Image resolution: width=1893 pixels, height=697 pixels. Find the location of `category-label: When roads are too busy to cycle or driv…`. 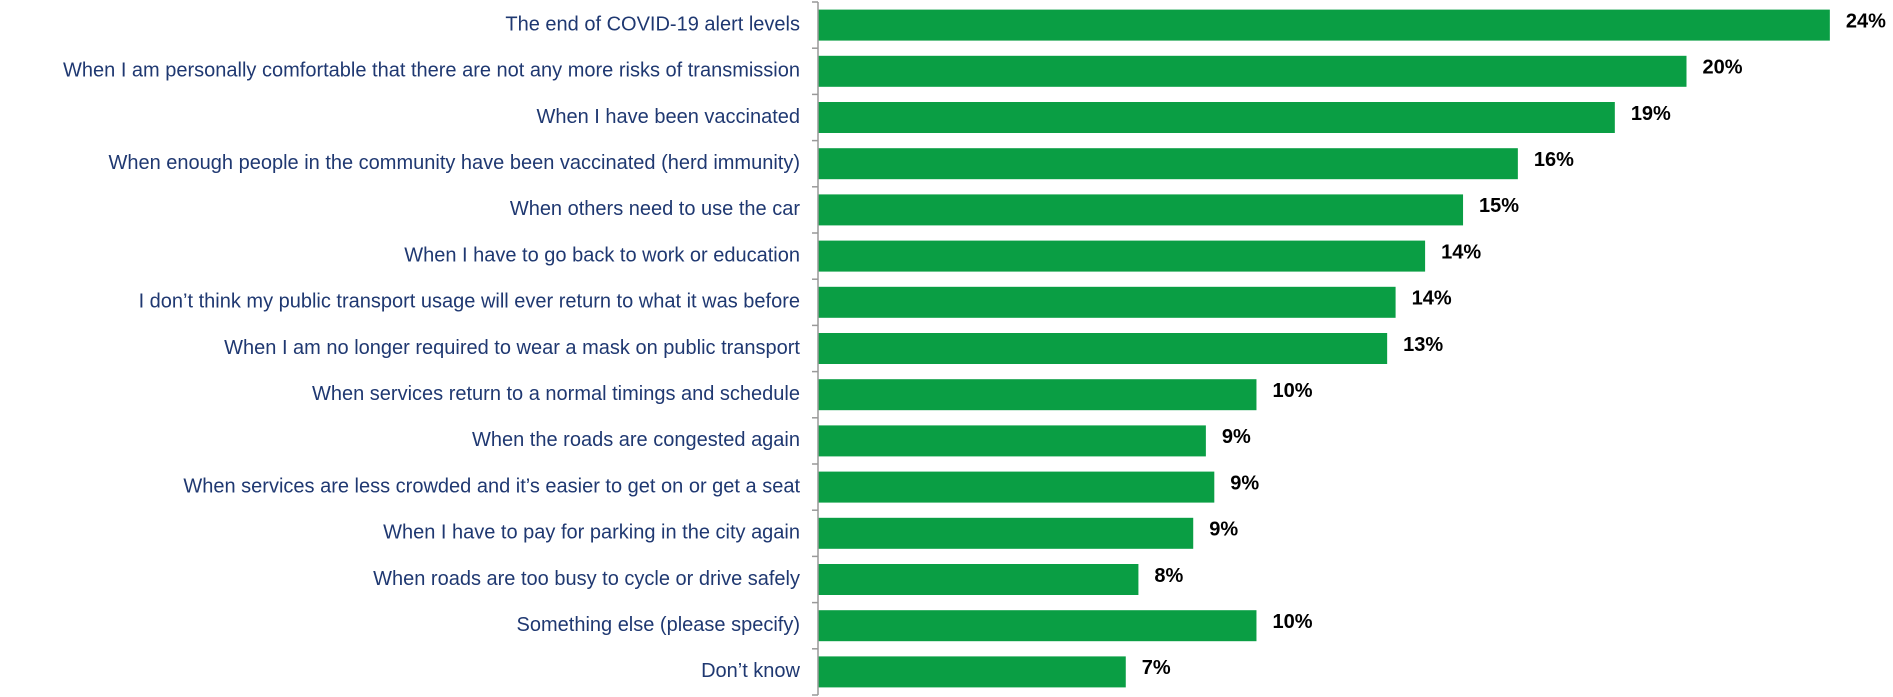

category-label: When roads are too busy to cycle or driv… is located at coordinates (586, 579).